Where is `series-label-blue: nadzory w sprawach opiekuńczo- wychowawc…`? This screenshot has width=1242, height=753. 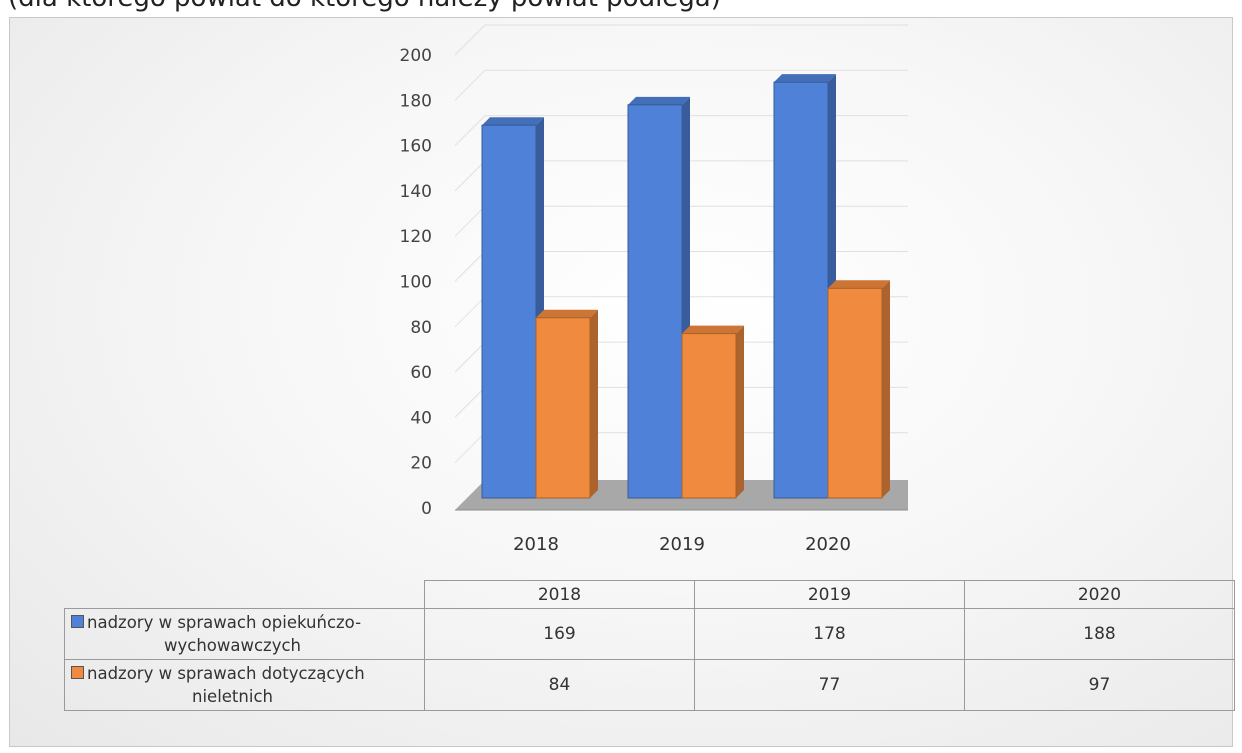
series-label-blue: nadzory w sprawach opiekuńczo- wychowawc… is located at coordinates (244, 634).